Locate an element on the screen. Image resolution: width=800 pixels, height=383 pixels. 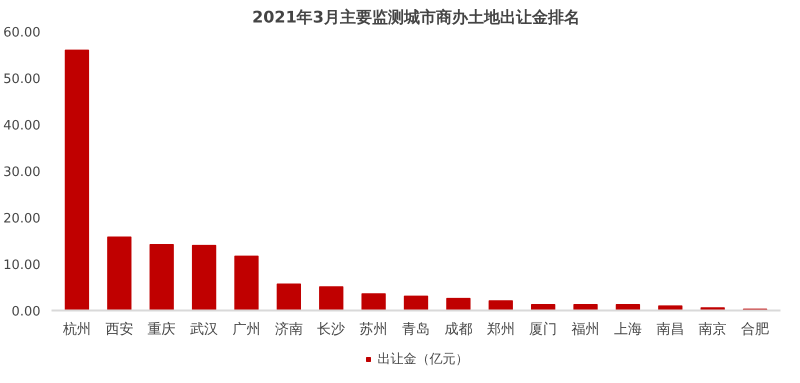
y-tick-label: 50.00 is located at coordinates (21, 79).